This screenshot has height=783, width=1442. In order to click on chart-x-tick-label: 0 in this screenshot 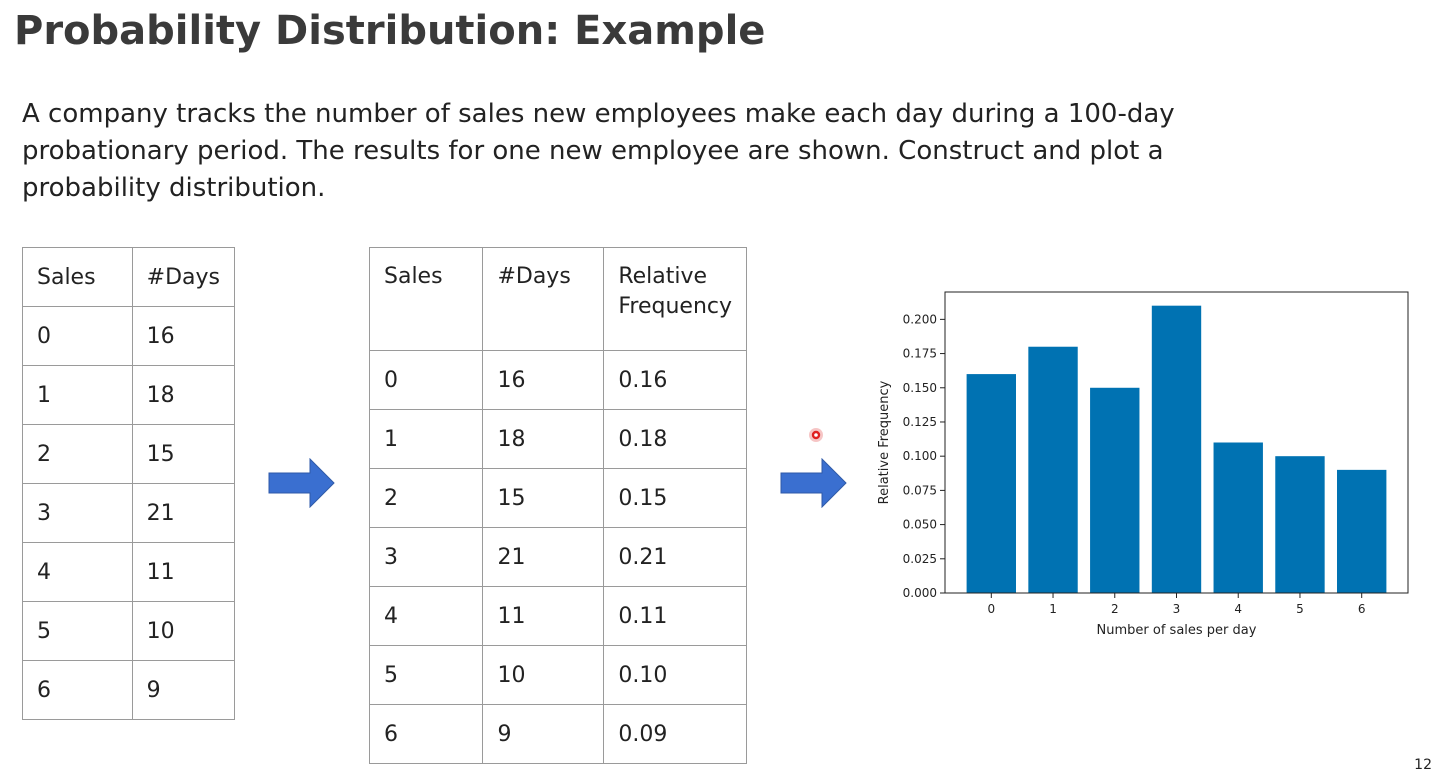, I will do `click(991, 609)`.